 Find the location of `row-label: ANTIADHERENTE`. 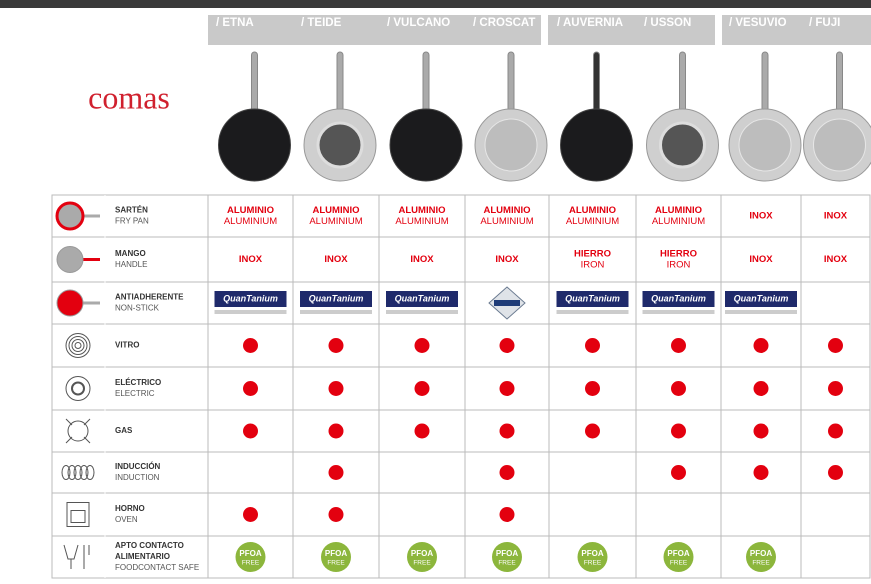

row-label: ANTIADHERENTE is located at coordinates (149, 297).